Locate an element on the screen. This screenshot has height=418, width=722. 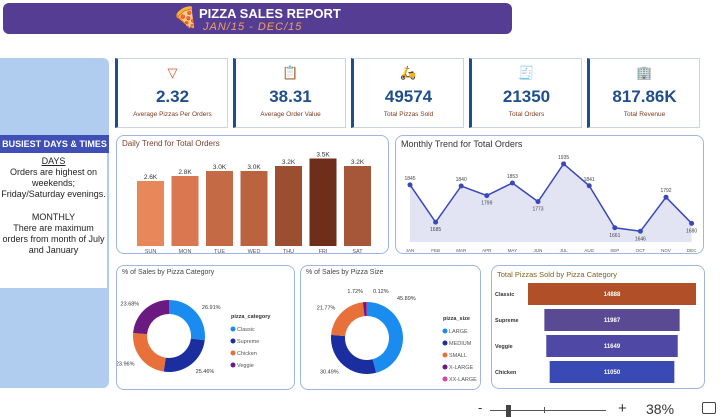
report-title: PIZZA SALES REPORT is located at coordinates (270, 13).